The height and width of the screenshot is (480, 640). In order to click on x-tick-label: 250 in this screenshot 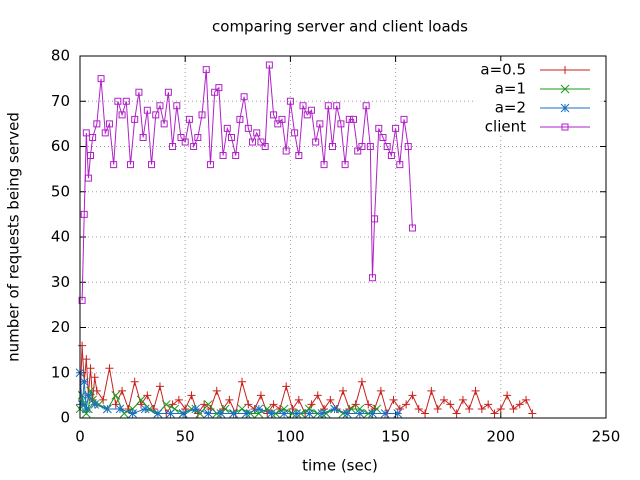, I will do `click(606, 437)`.